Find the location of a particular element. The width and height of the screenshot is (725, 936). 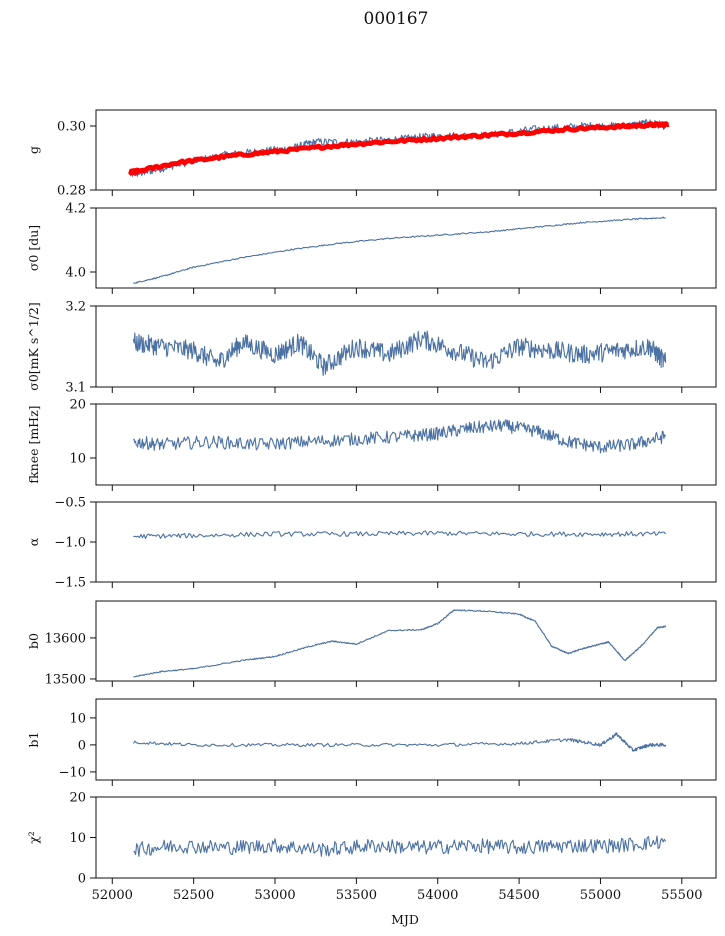

x-tick-label: 54000 is located at coordinates (437, 895).